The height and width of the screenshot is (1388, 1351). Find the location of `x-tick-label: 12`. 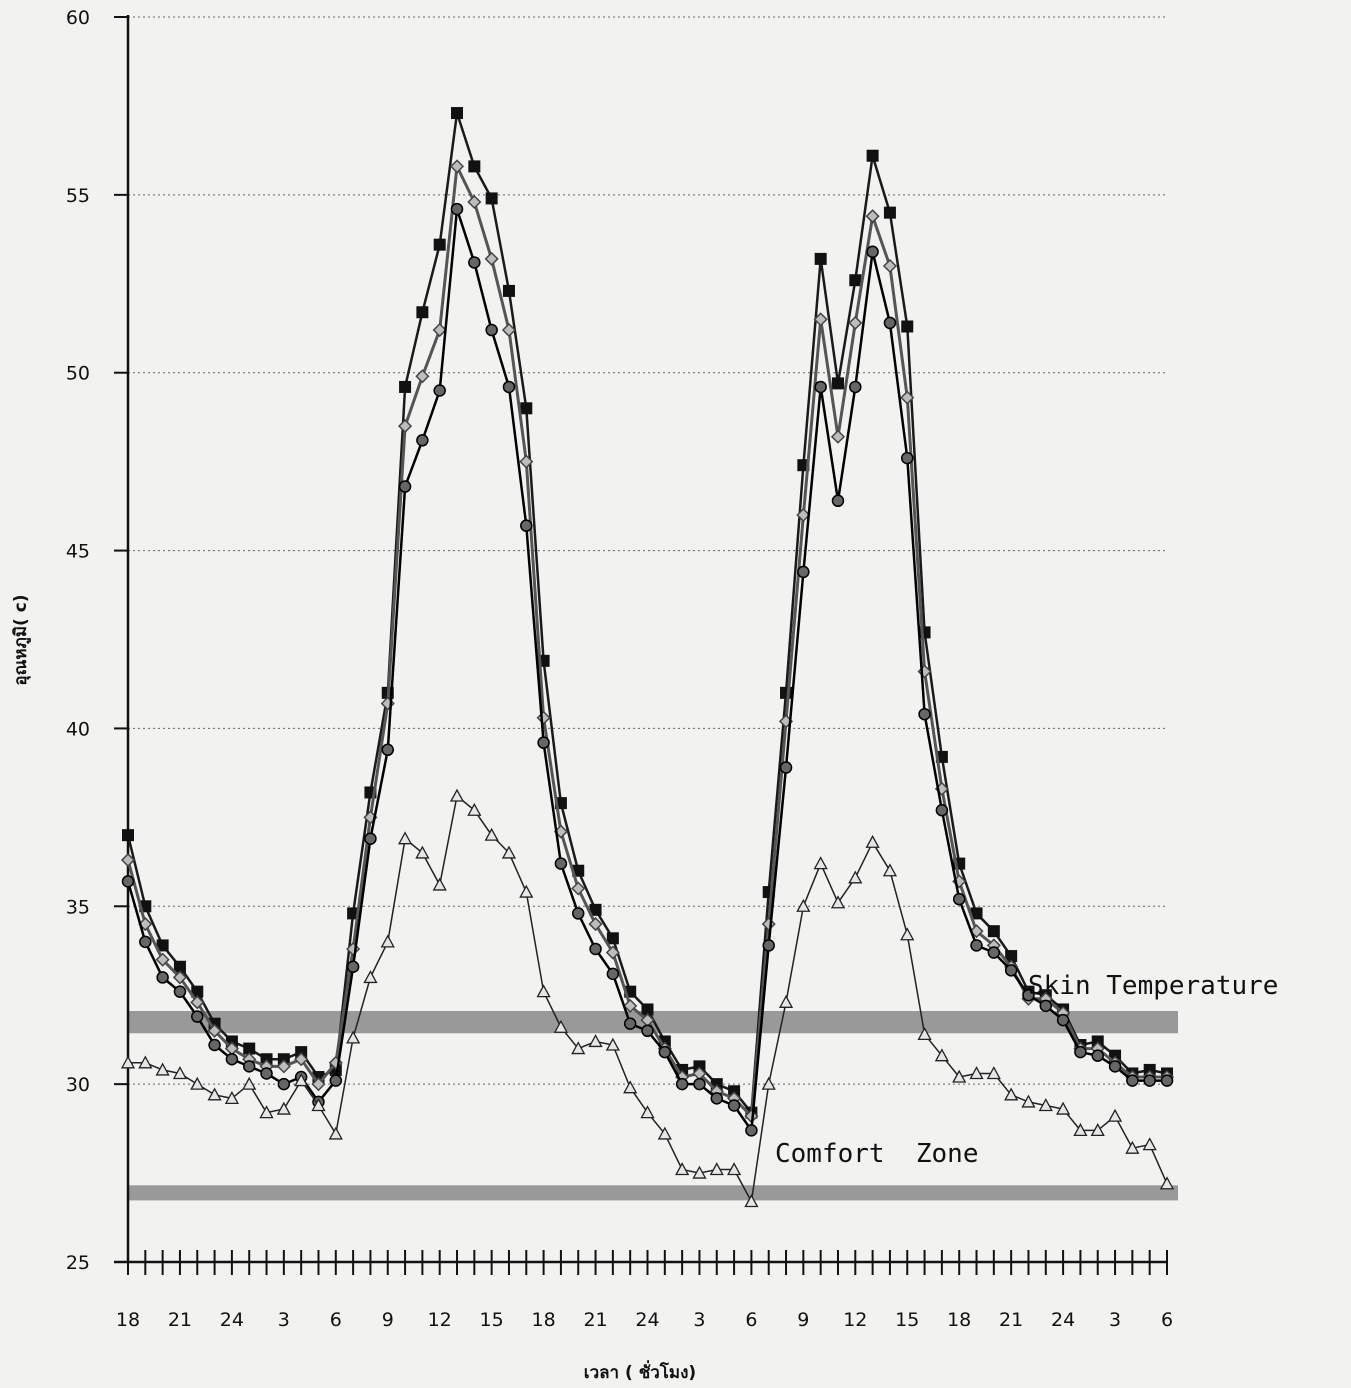

x-tick-label: 12 is located at coordinates (855, 1320).